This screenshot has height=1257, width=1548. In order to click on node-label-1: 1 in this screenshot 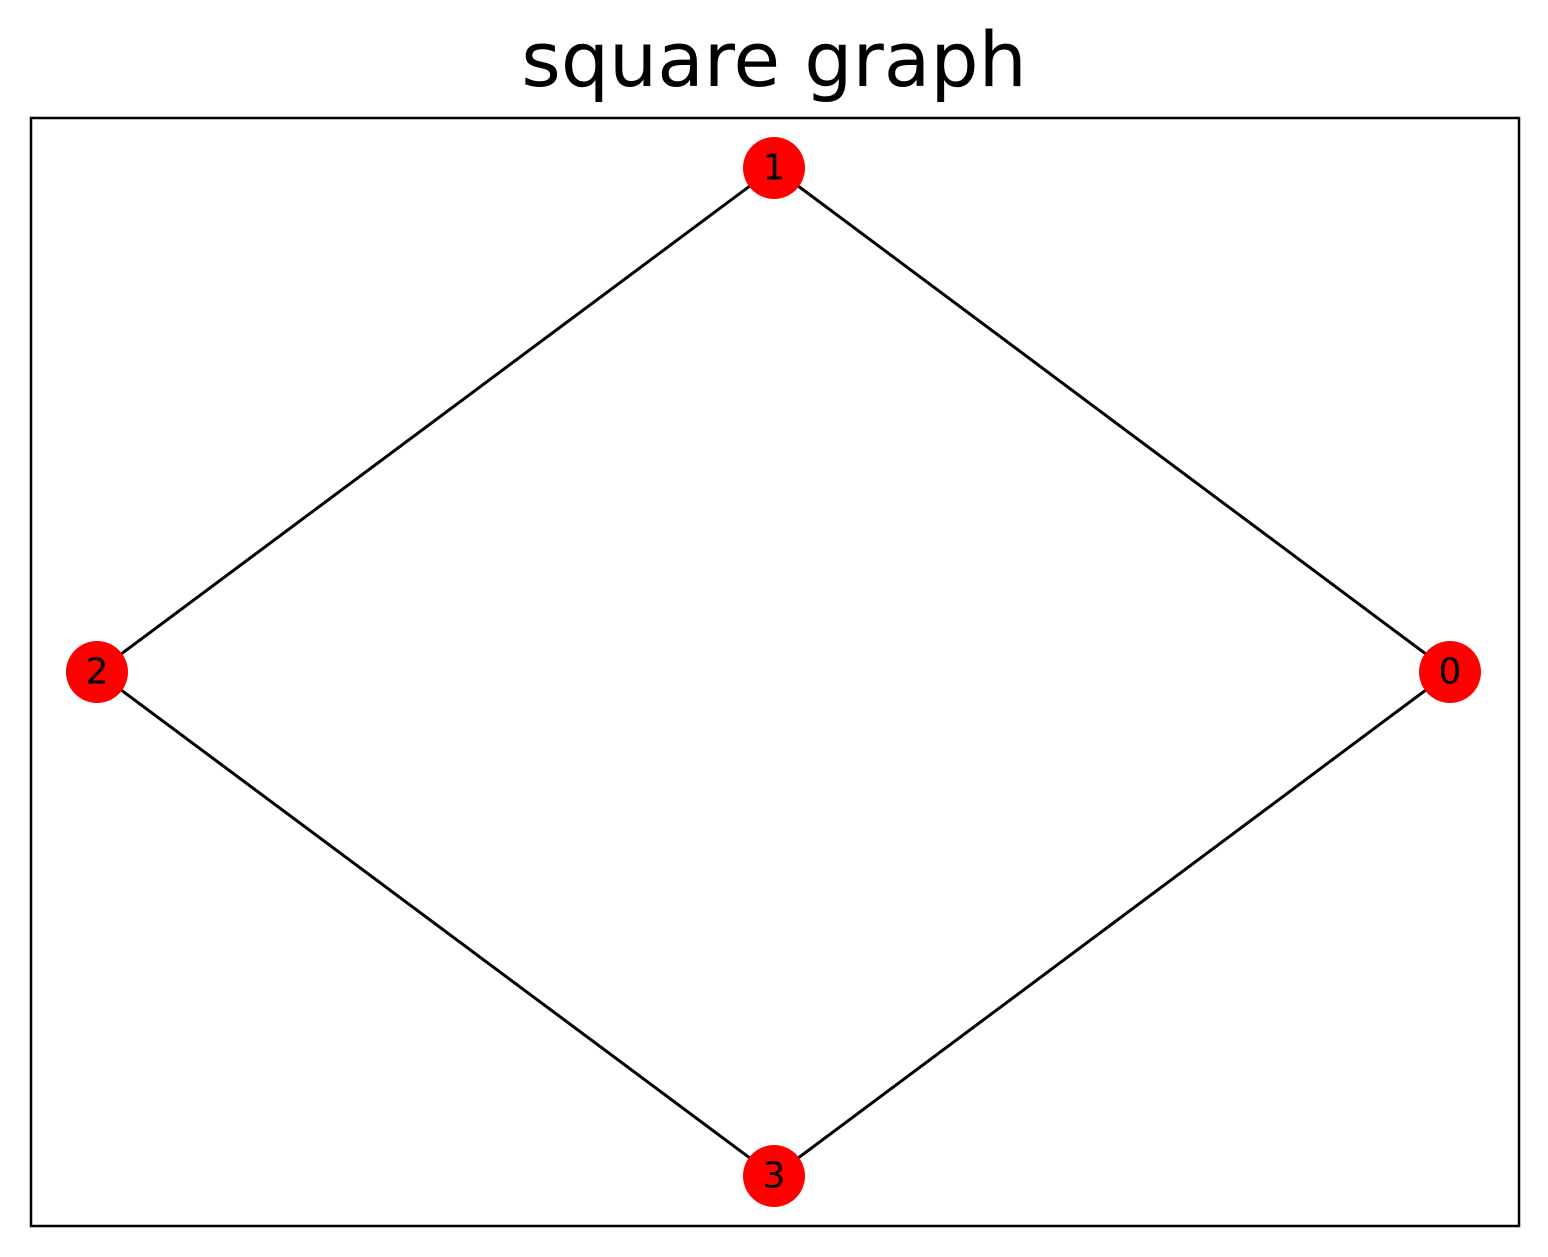, I will do `click(774, 168)`.